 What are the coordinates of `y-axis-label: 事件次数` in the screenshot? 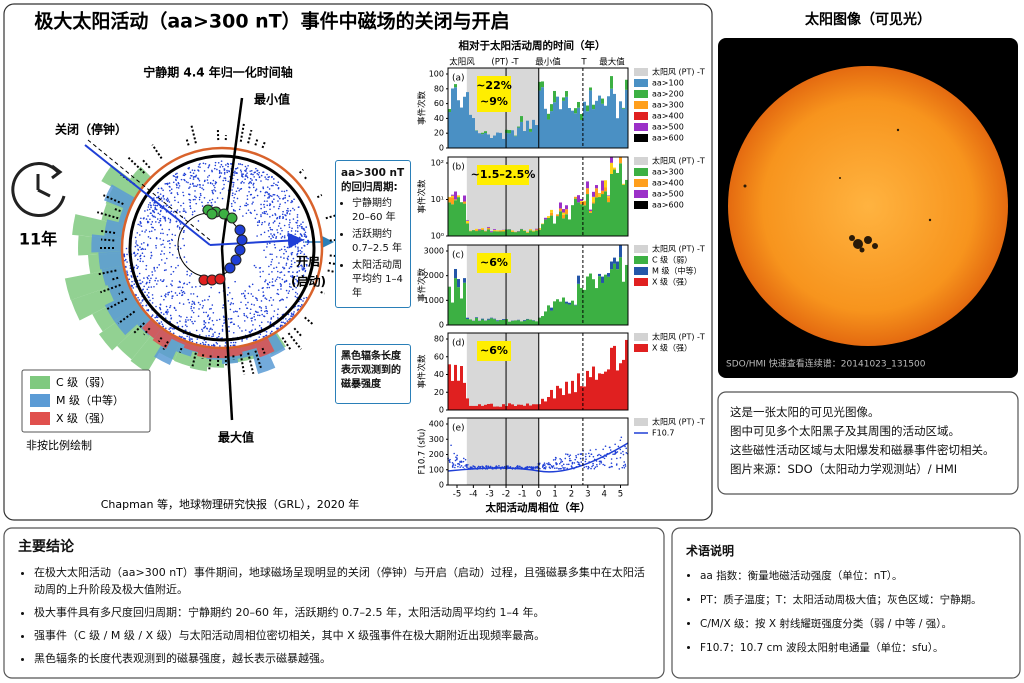 It's located at (422, 196).